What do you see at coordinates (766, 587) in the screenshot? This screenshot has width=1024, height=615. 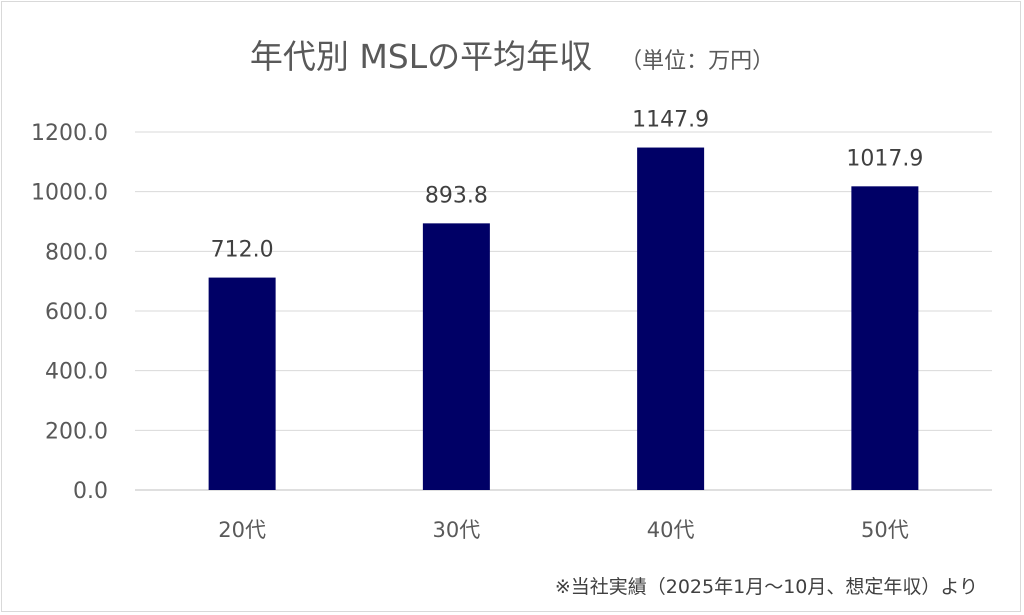 I see `footnote: ※当社実績（2025年1月～10月、想定年収）より` at bounding box center [766, 587].